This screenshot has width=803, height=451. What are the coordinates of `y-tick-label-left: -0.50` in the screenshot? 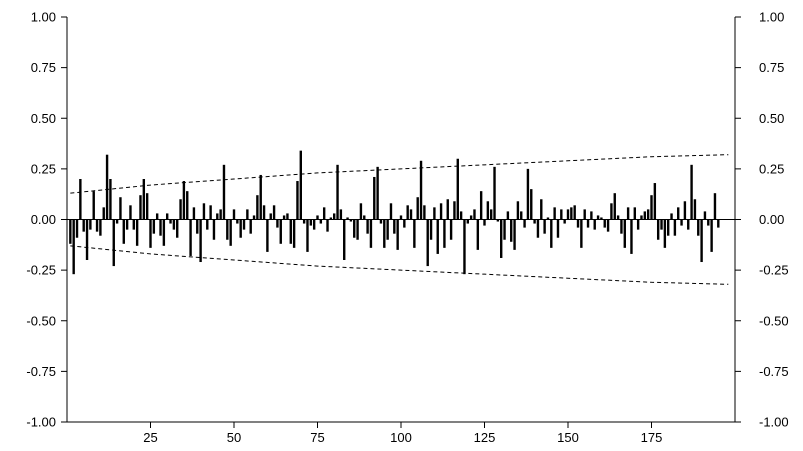 It's located at (41, 320).